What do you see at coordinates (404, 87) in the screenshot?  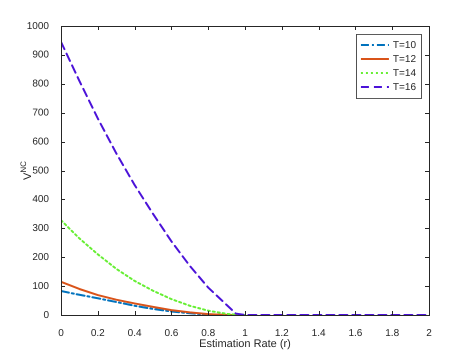 I see `legend-label: T=16` at bounding box center [404, 87].